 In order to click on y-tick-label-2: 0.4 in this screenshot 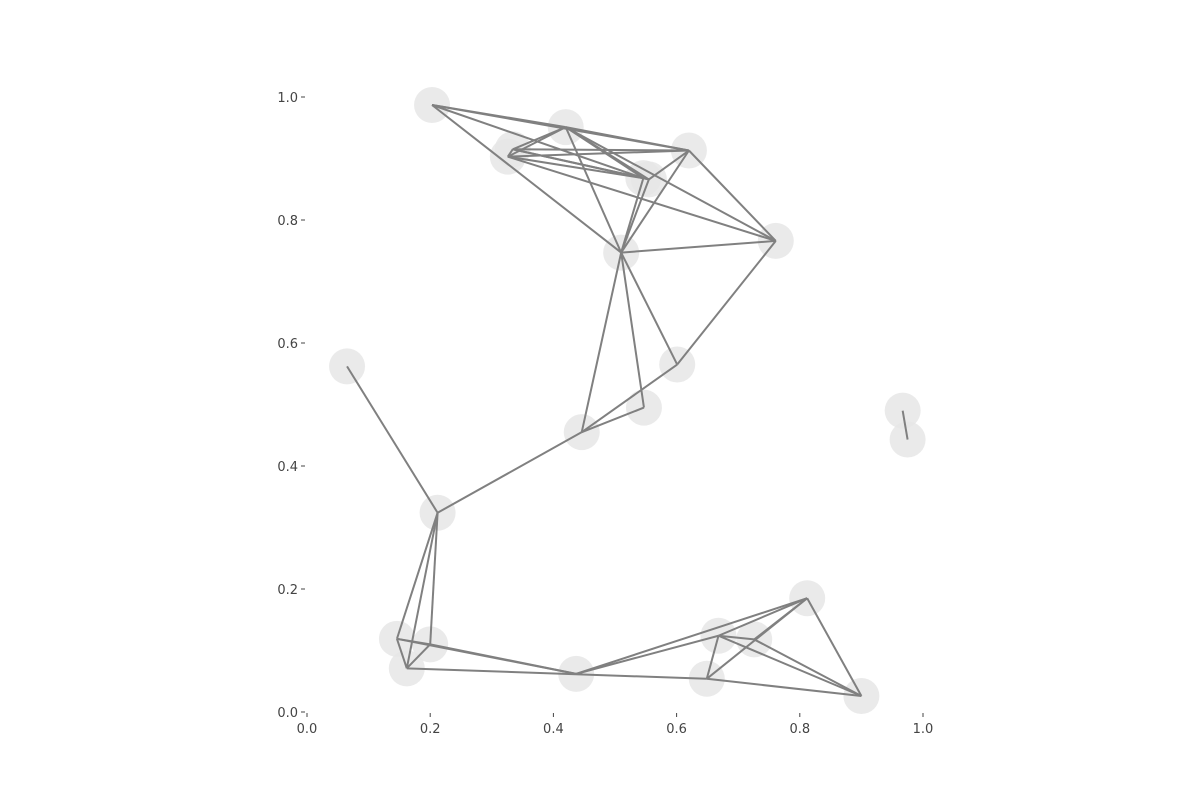, I will do `click(287, 467)`.